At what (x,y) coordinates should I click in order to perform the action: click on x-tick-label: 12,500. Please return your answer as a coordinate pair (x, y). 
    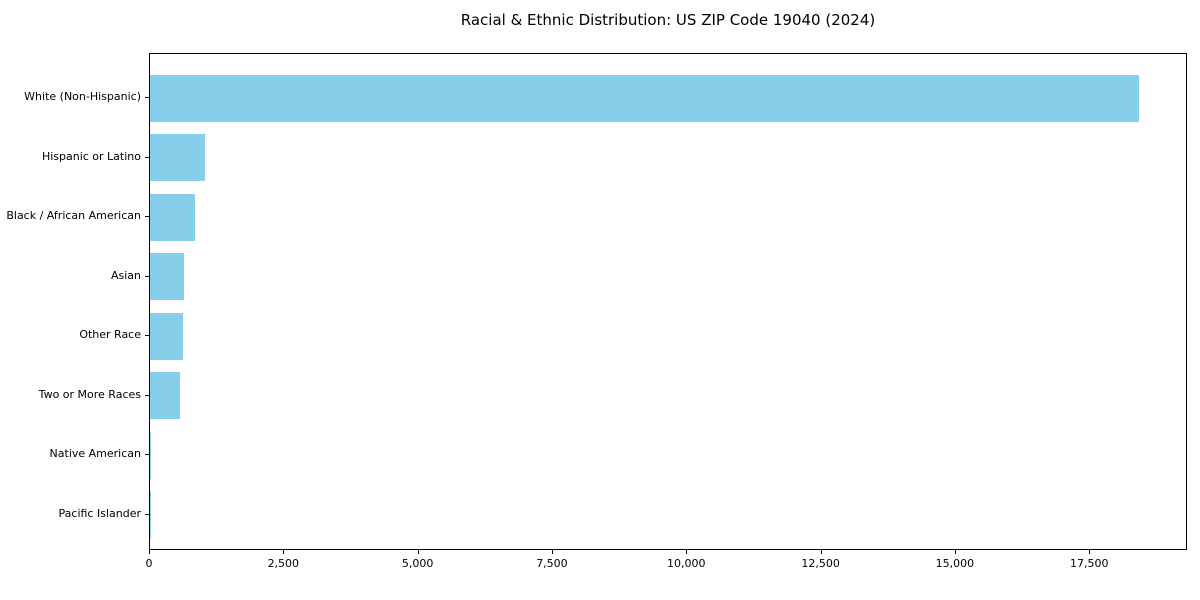
    Looking at the image, I should click on (820, 563).